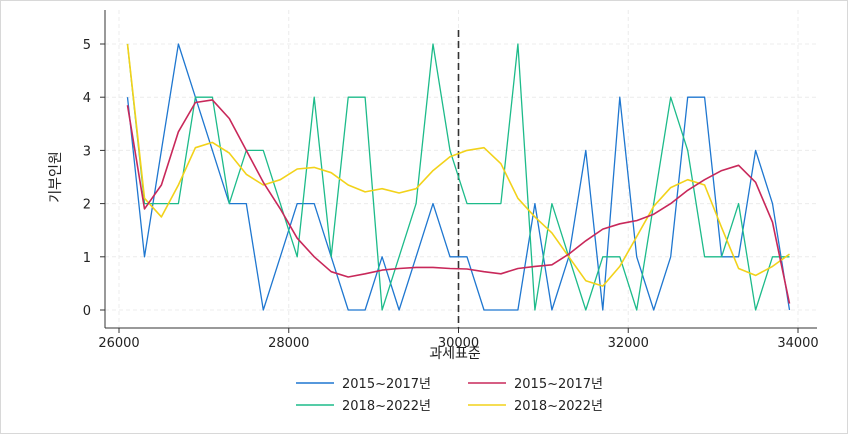  What do you see at coordinates (458, 343) in the screenshot?
I see `x-tick-label: 30000` at bounding box center [458, 343].